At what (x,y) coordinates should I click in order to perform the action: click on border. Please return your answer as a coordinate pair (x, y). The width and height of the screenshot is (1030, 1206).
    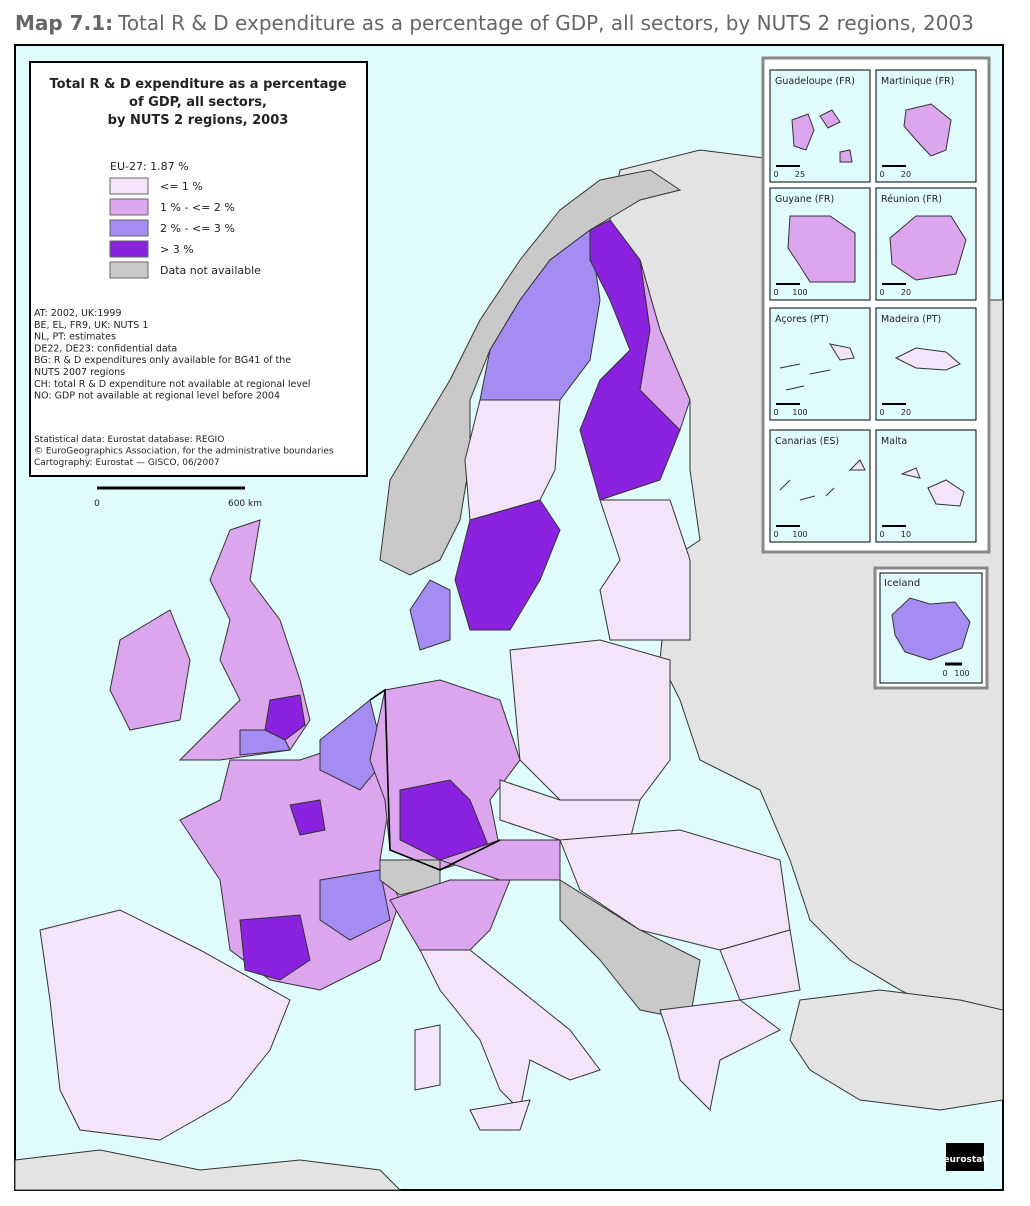
    Looking at the image, I should click on (435, 779).